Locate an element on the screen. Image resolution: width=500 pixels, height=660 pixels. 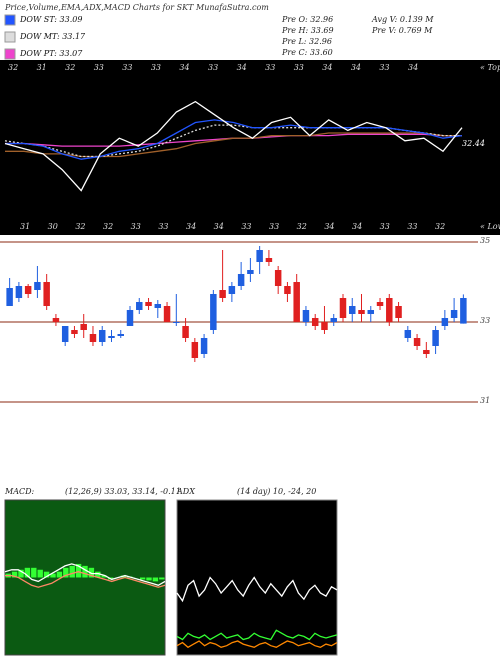
stat: Pre O: 32.96 is located at coordinates (307, 19).